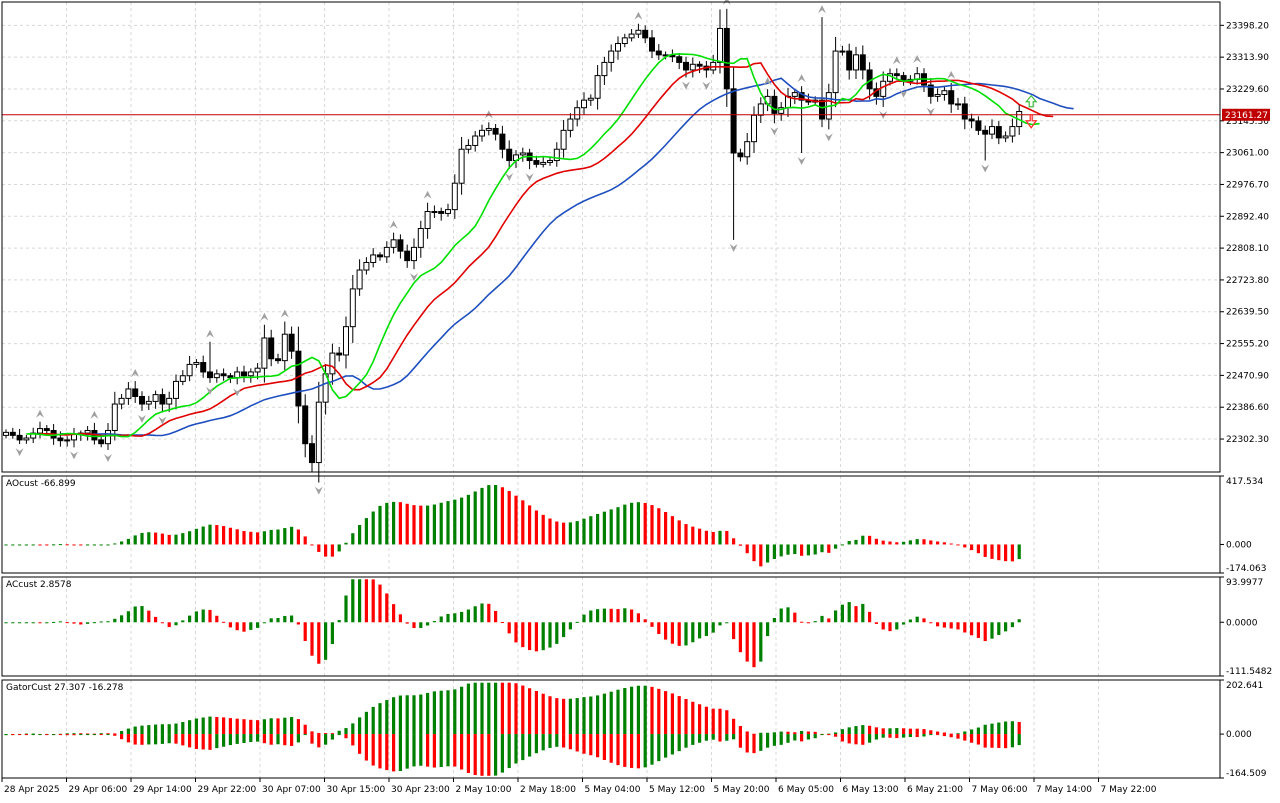 Image resolution: width=1280 pixels, height=803 pixels. I want to click on y-tick-label: 0.0000, so click(1242, 623).